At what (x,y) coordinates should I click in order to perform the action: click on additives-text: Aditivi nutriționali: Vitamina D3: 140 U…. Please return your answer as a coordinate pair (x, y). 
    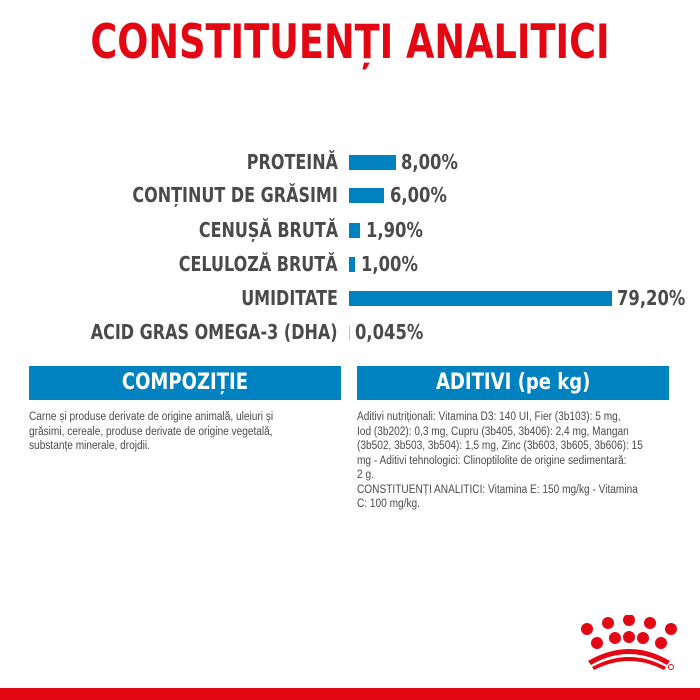
    Looking at the image, I should click on (517, 461).